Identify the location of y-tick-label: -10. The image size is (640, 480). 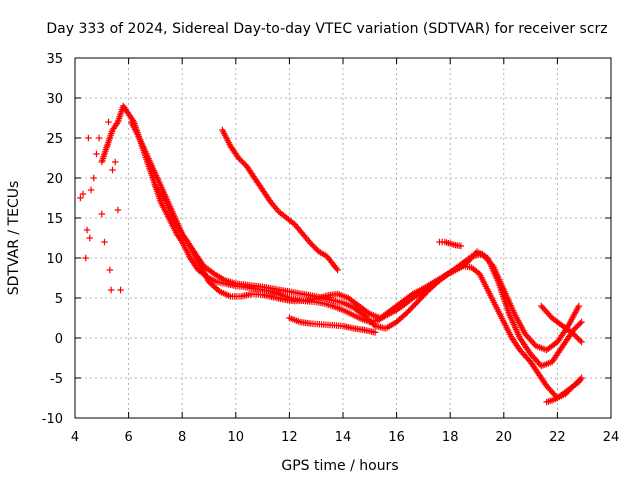
(52, 419).